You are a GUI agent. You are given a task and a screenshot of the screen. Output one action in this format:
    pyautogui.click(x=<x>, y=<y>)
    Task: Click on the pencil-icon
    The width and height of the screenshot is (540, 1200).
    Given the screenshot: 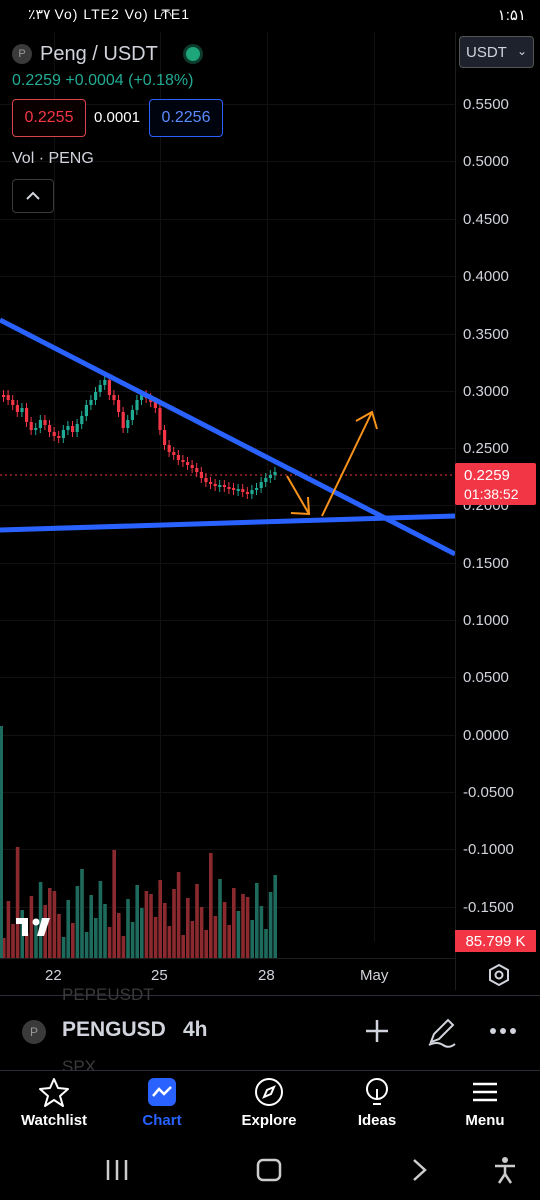 What is the action you would take?
    pyautogui.click(x=442, y=1033)
    